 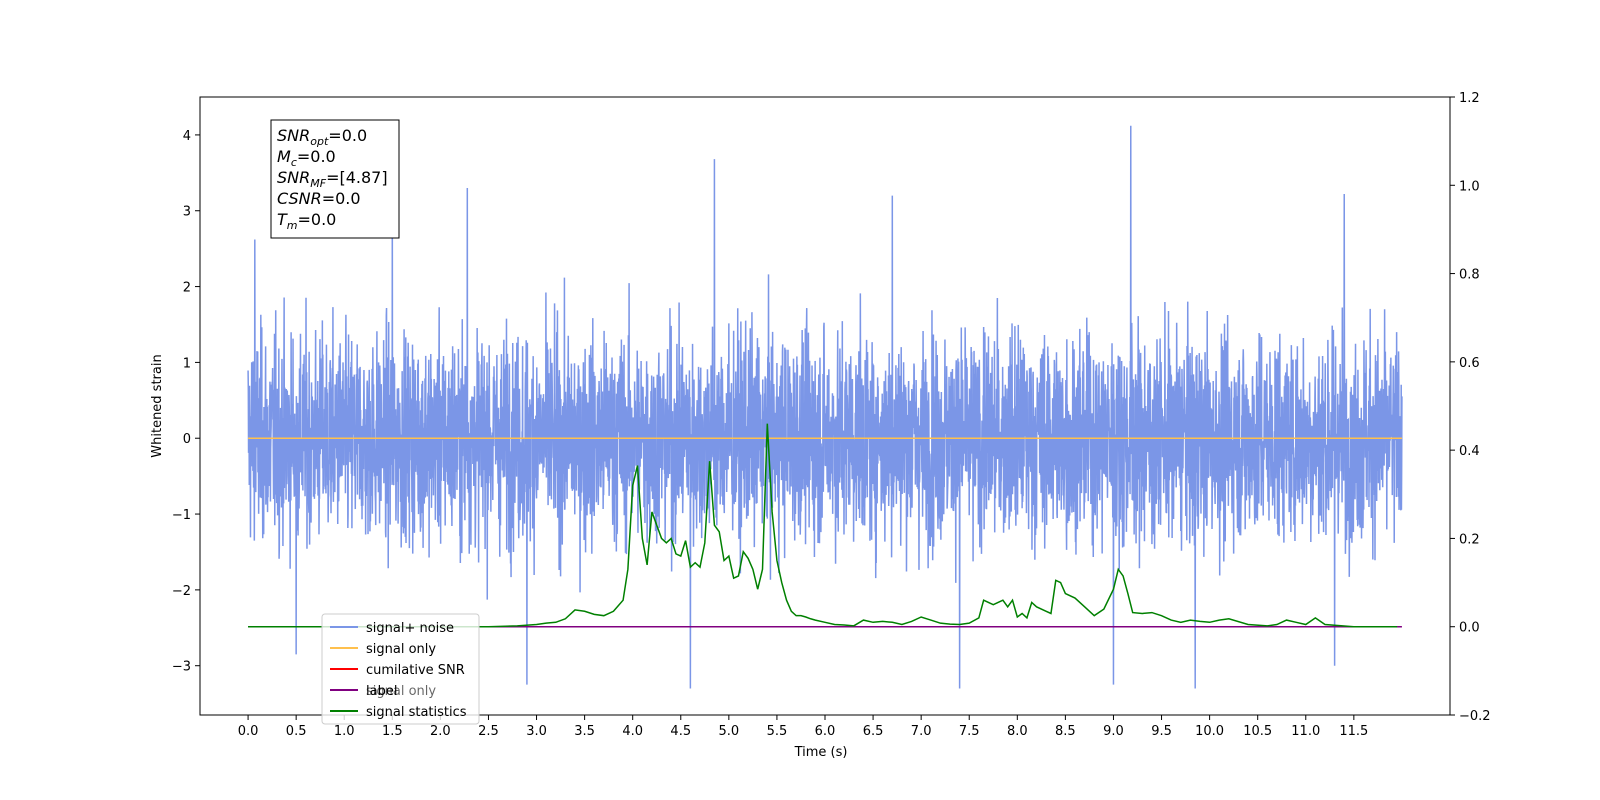 I want to click on y-left-tick-label: 4, so click(x=187, y=136).